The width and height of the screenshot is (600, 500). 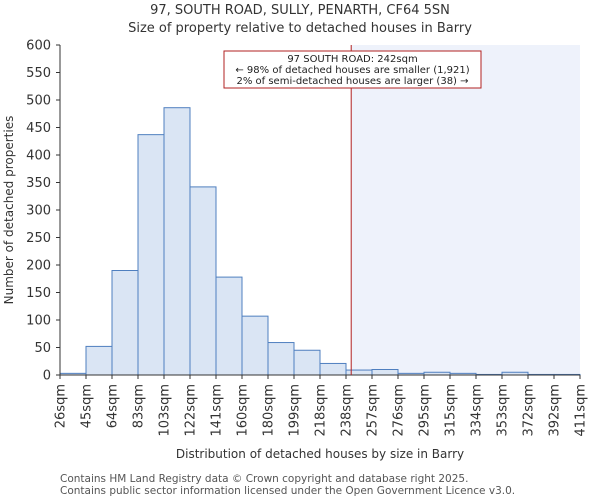 What do you see at coordinates (581, 410) in the screenshot?
I see `x-tick-label-411sqm: 411sqm` at bounding box center [581, 410].